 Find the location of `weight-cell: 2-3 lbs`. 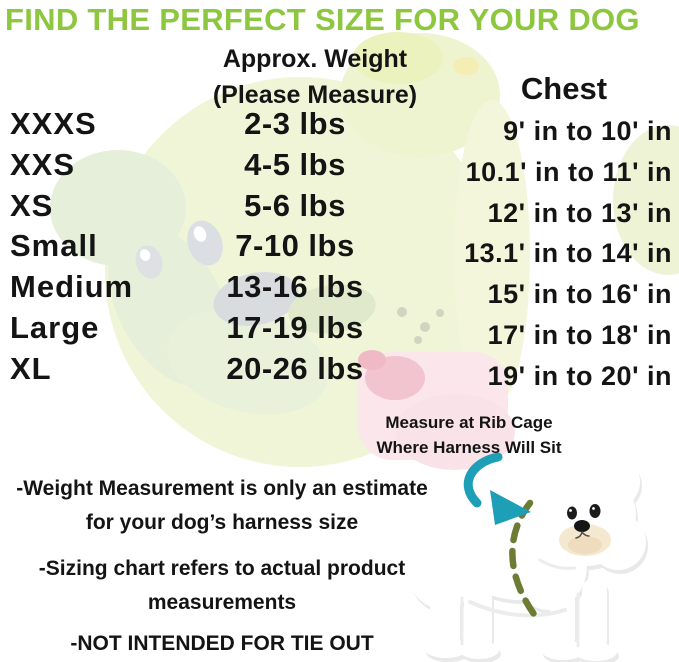

weight-cell: 2-3 lbs is located at coordinates (295, 123).